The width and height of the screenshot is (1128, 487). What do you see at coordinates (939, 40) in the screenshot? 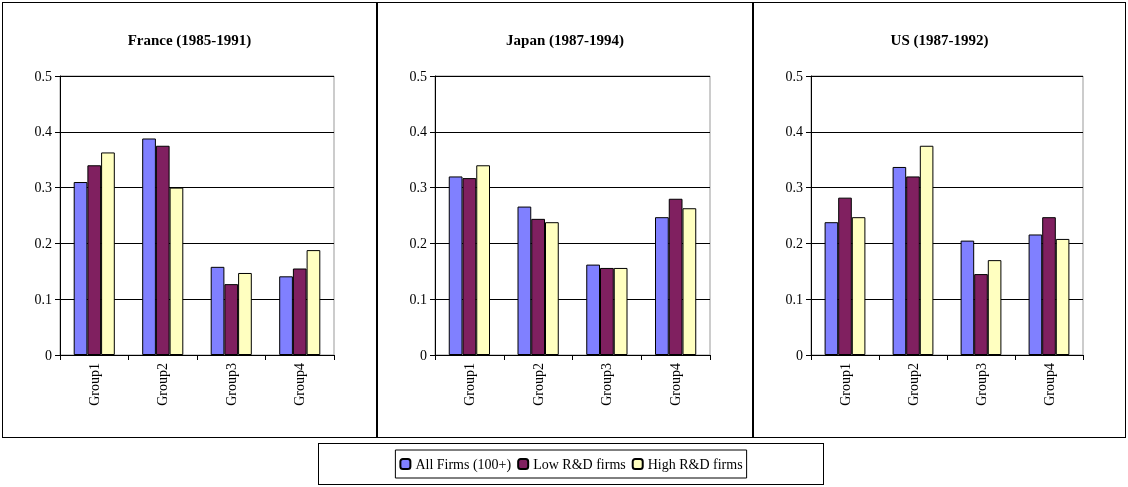
I see `chart-title: US (1987-1992)` at bounding box center [939, 40].